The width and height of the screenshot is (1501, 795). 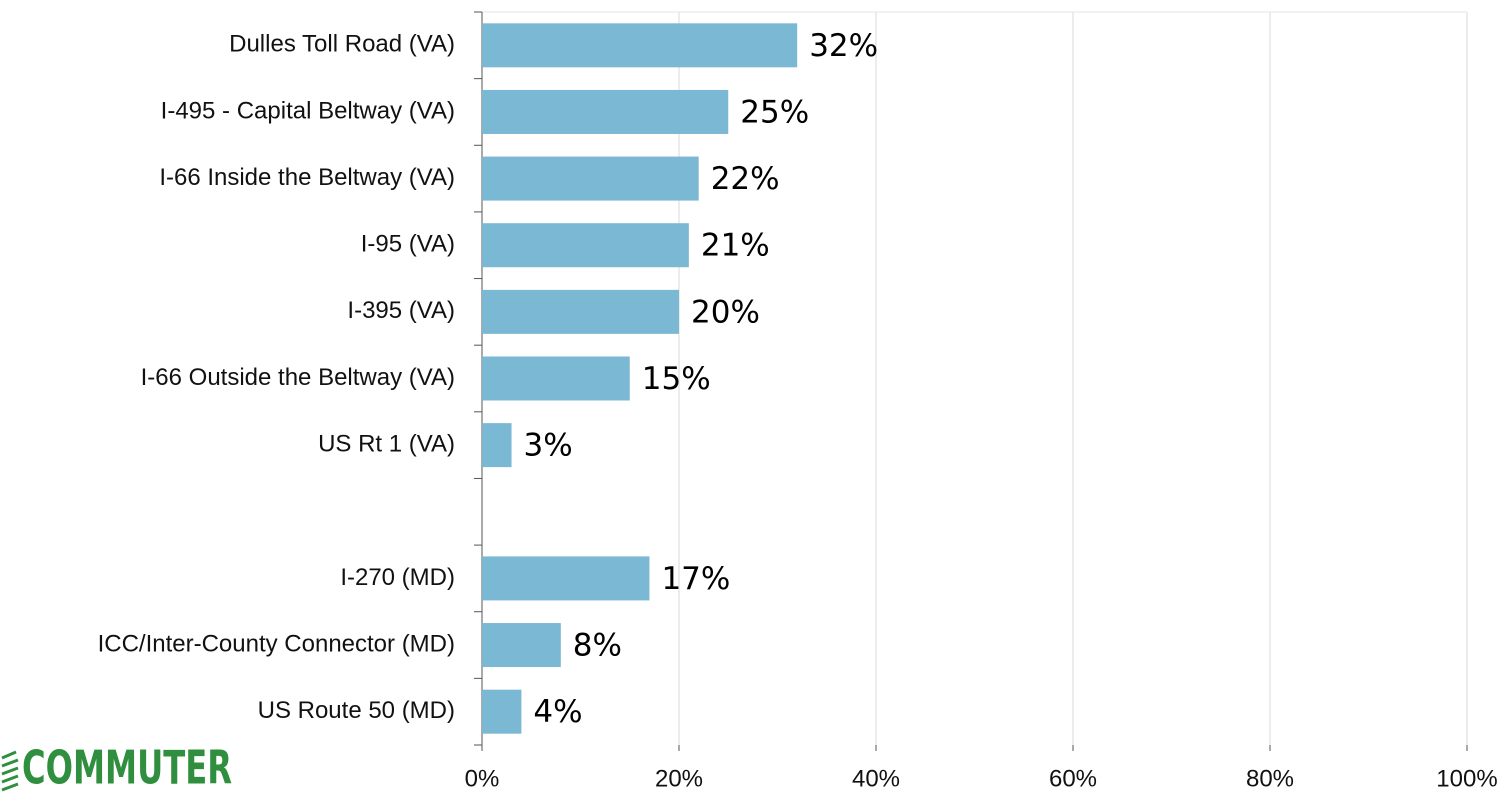 I want to click on y-tick-label: I-270 (MD), so click(x=397, y=577).